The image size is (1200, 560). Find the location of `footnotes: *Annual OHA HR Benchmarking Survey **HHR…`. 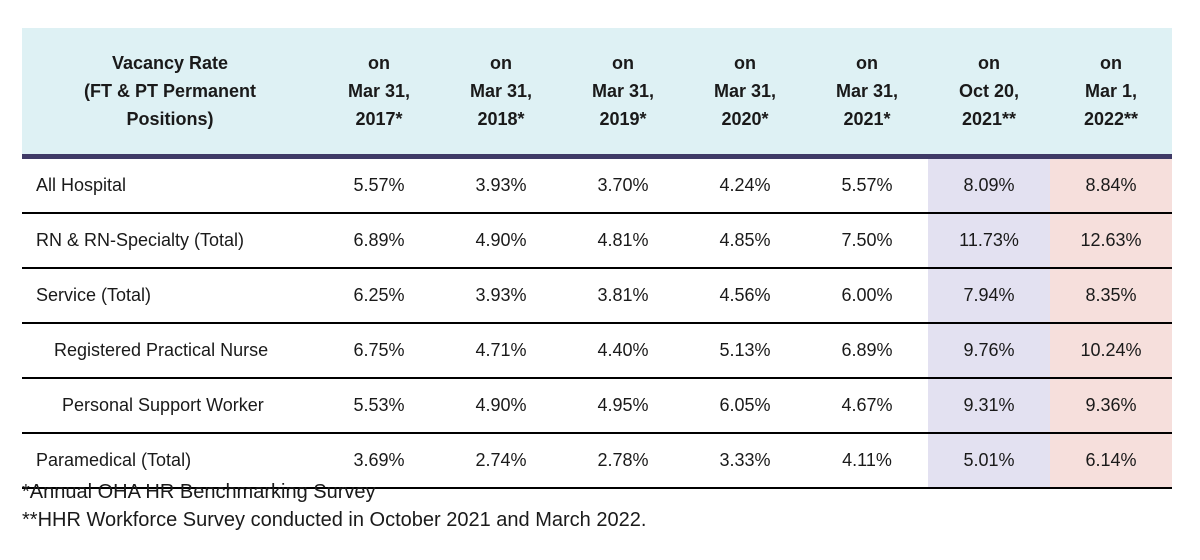

footnotes: *Annual OHA HR Benchmarking Survey **HHR… is located at coordinates (334, 506).